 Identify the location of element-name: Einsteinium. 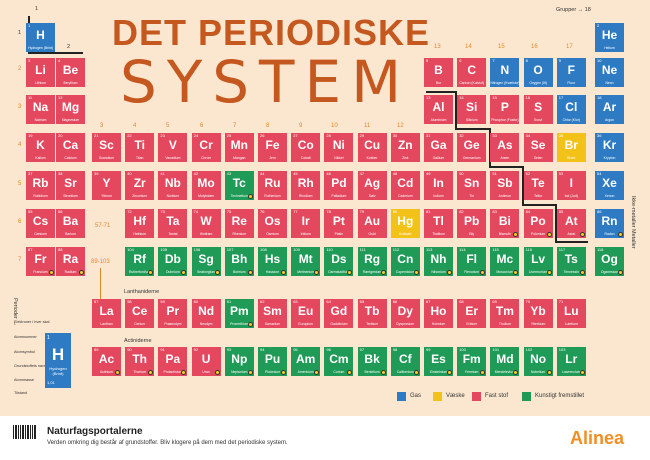
(438, 372).